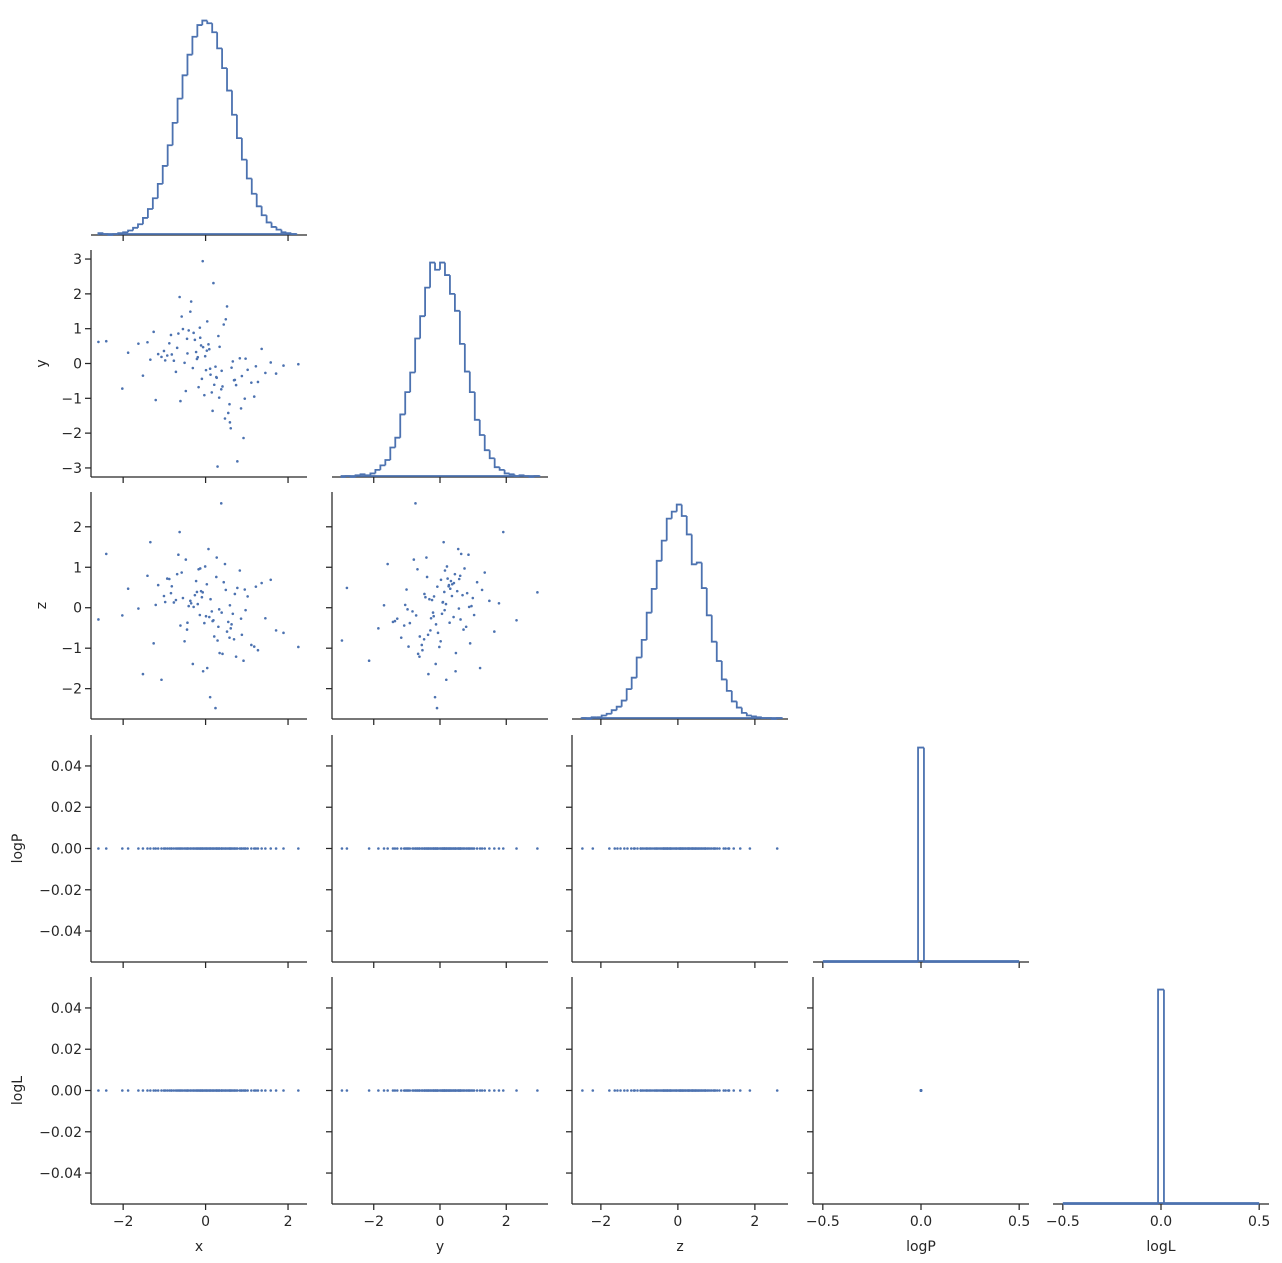 The height and width of the screenshot is (1263, 1282). What do you see at coordinates (71, 690) in the screenshot?
I see `y-tick-label: −2` at bounding box center [71, 690].